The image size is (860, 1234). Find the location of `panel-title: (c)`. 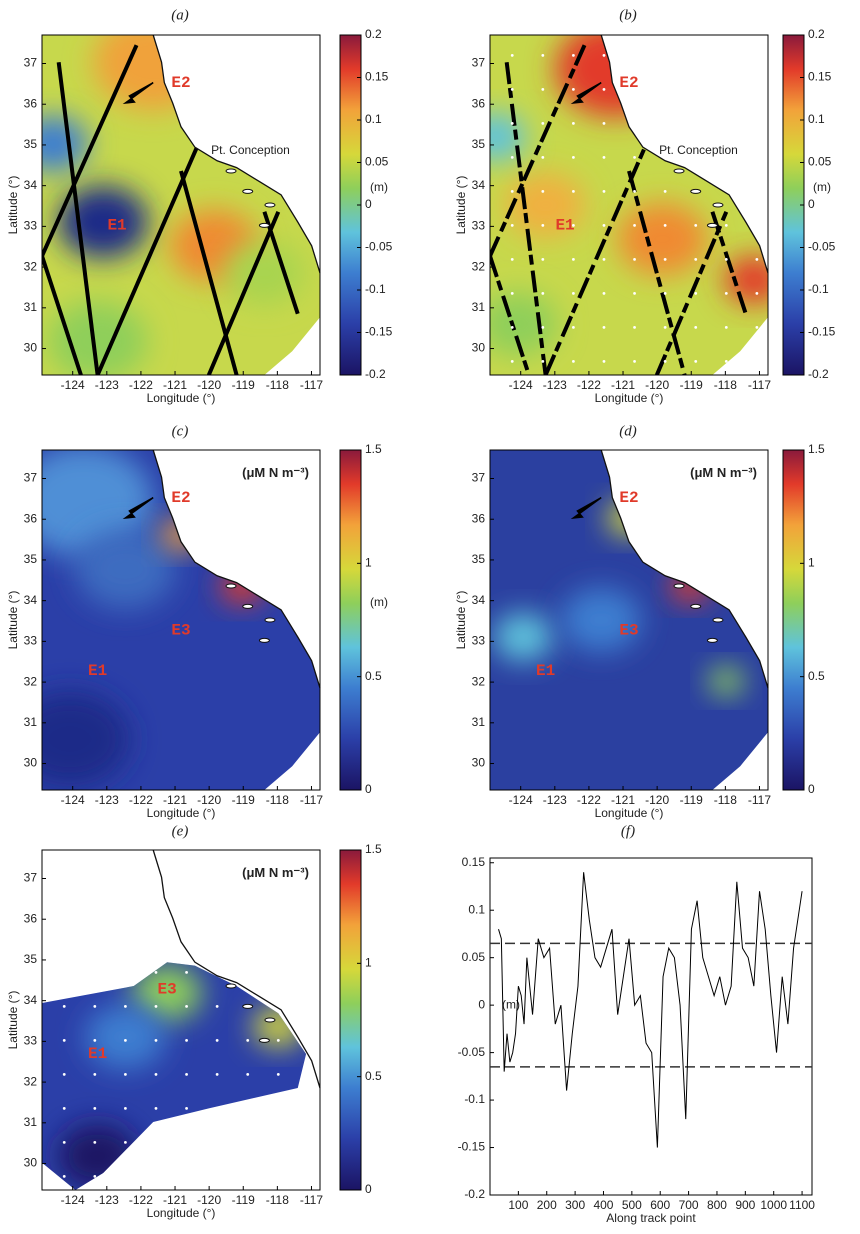

panel-title: (c) is located at coordinates (180, 431).